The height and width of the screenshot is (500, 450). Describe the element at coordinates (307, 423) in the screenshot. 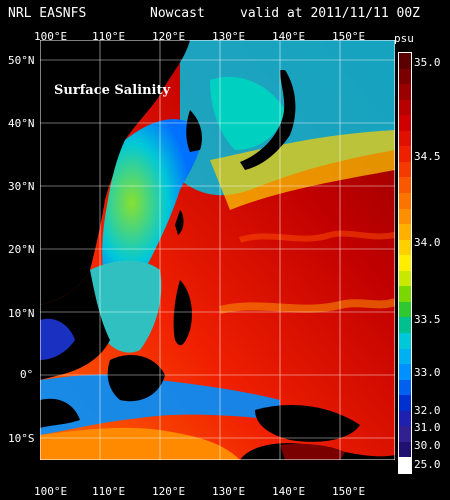

I see `land-new-guinea` at that location.